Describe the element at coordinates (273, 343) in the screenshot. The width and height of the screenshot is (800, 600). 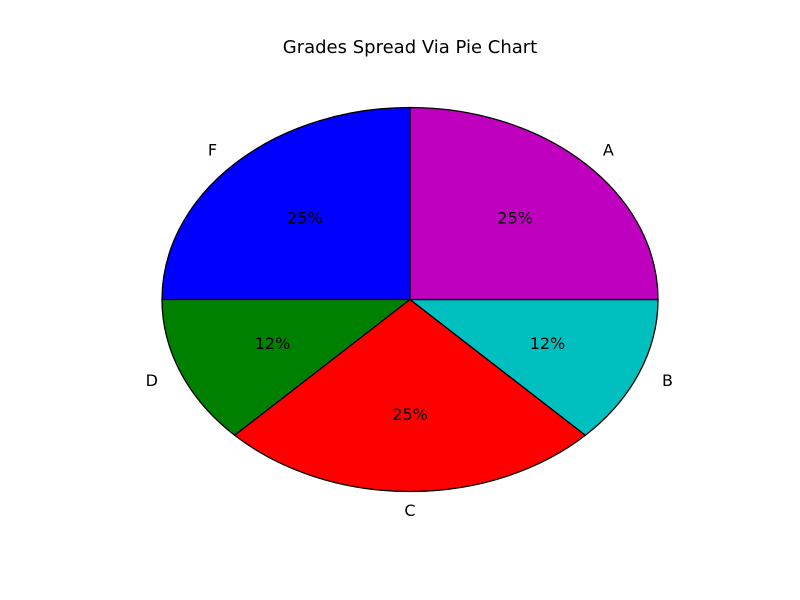
I see `slice-percent-d: 12%` at that location.